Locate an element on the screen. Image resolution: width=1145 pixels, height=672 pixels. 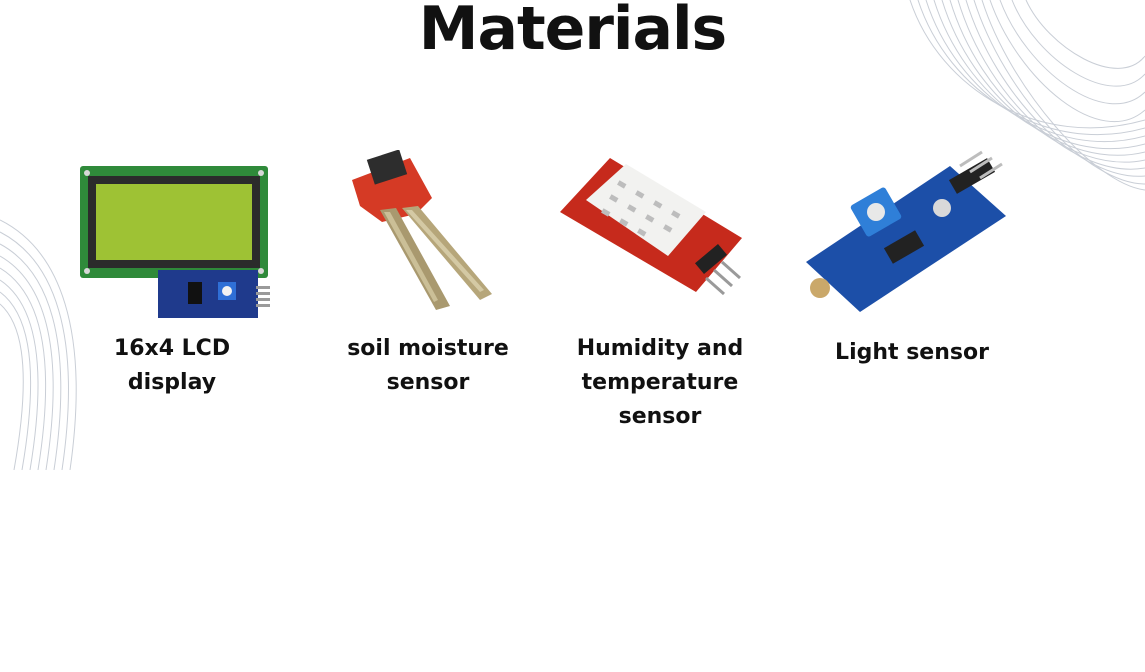
page-title: Materials is located at coordinates (573, 32).